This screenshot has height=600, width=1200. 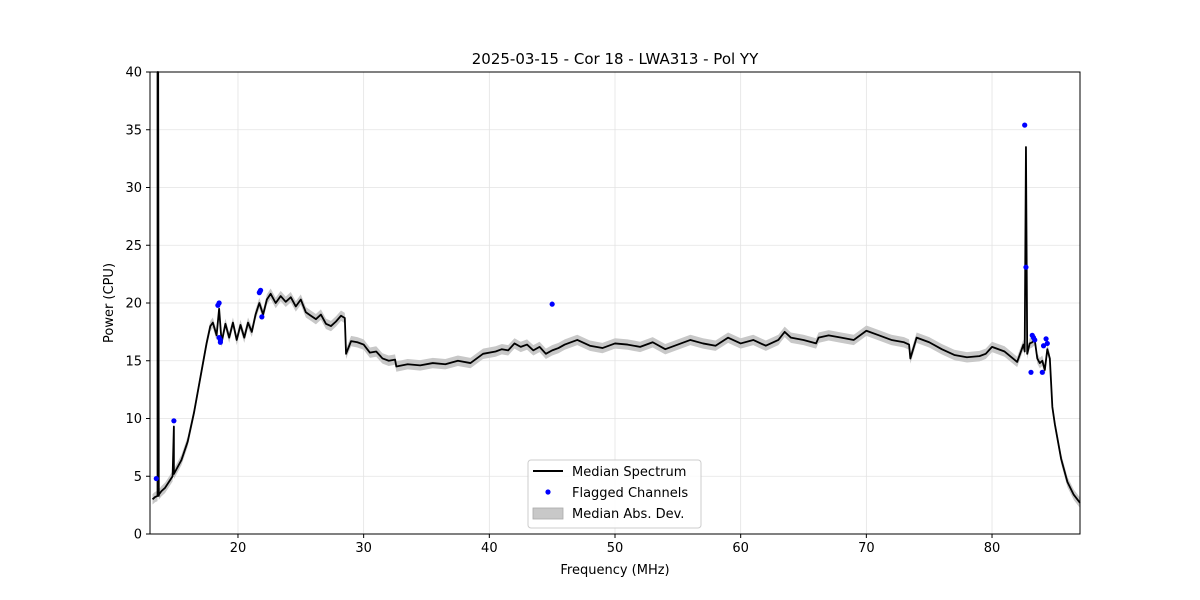 I want to click on y-tick-label: 20, so click(x=133, y=304).